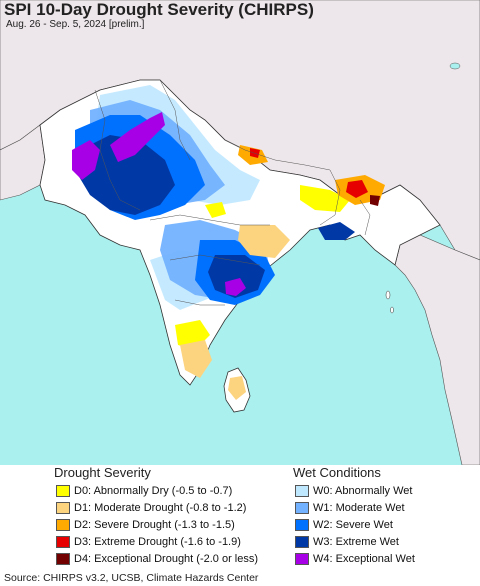 This screenshot has height=586, width=480. Describe the element at coordinates (159, 9) in the screenshot. I see `map-title: SPI 10-Day Drought Severity (CHIRPS)` at that location.